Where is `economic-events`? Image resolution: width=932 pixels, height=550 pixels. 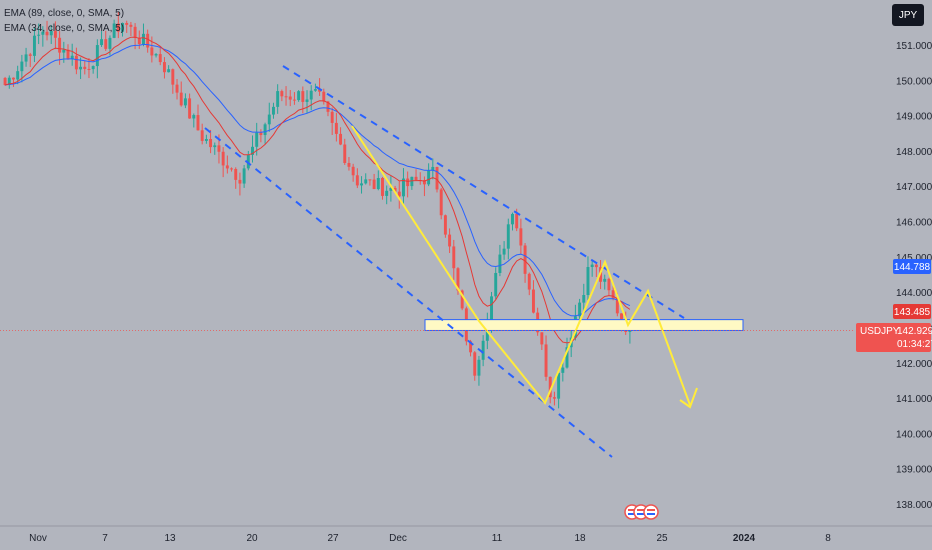
economic-events is located at coordinates (641, 512).